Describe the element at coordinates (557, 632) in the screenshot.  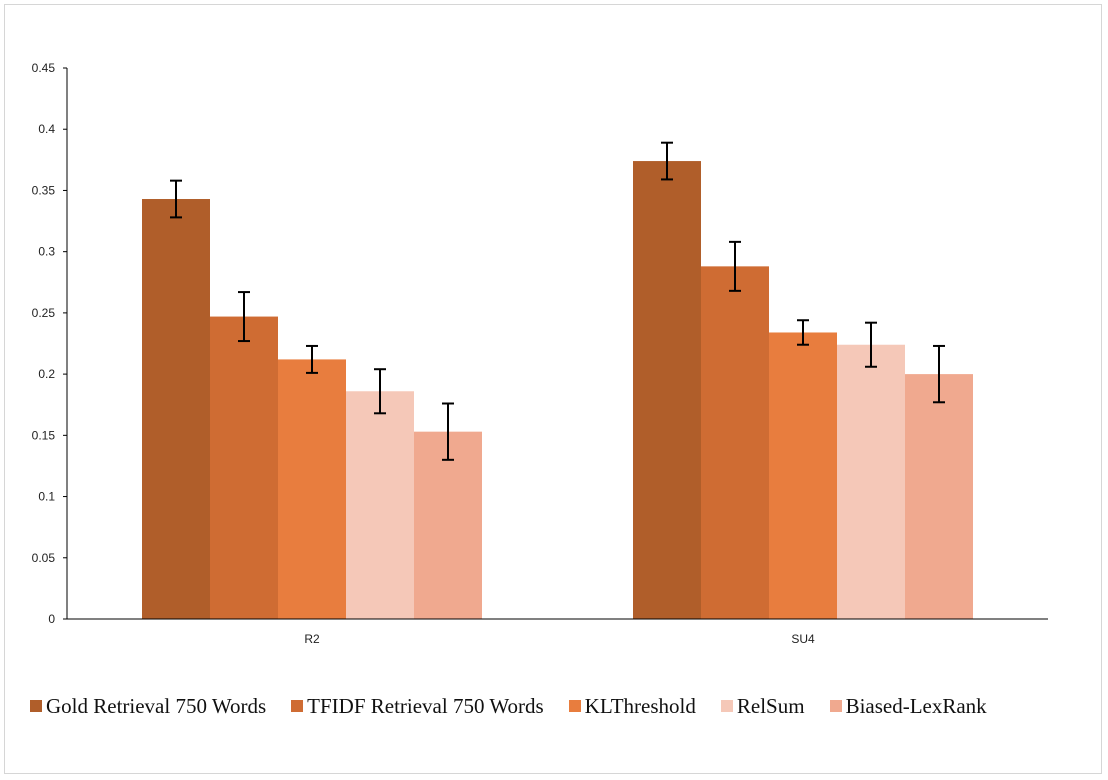
I see `x-axis: R2 SU4` at that location.